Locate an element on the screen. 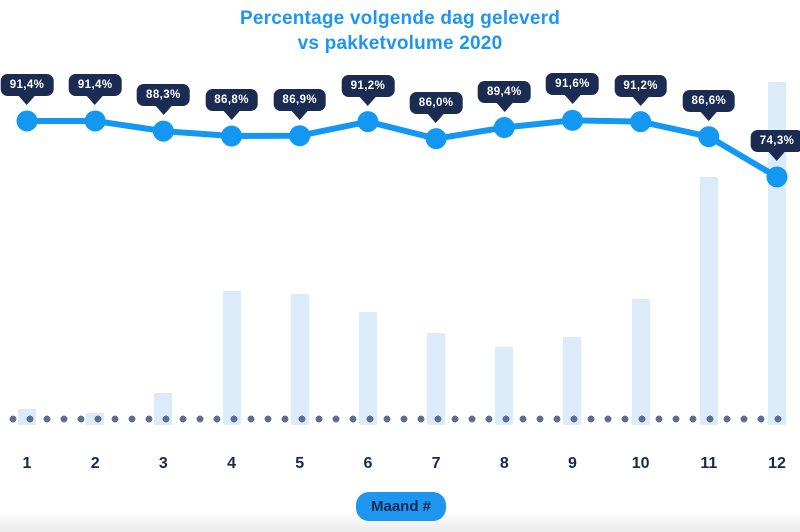  baseline-dotted-line is located at coordinates (400, 419).